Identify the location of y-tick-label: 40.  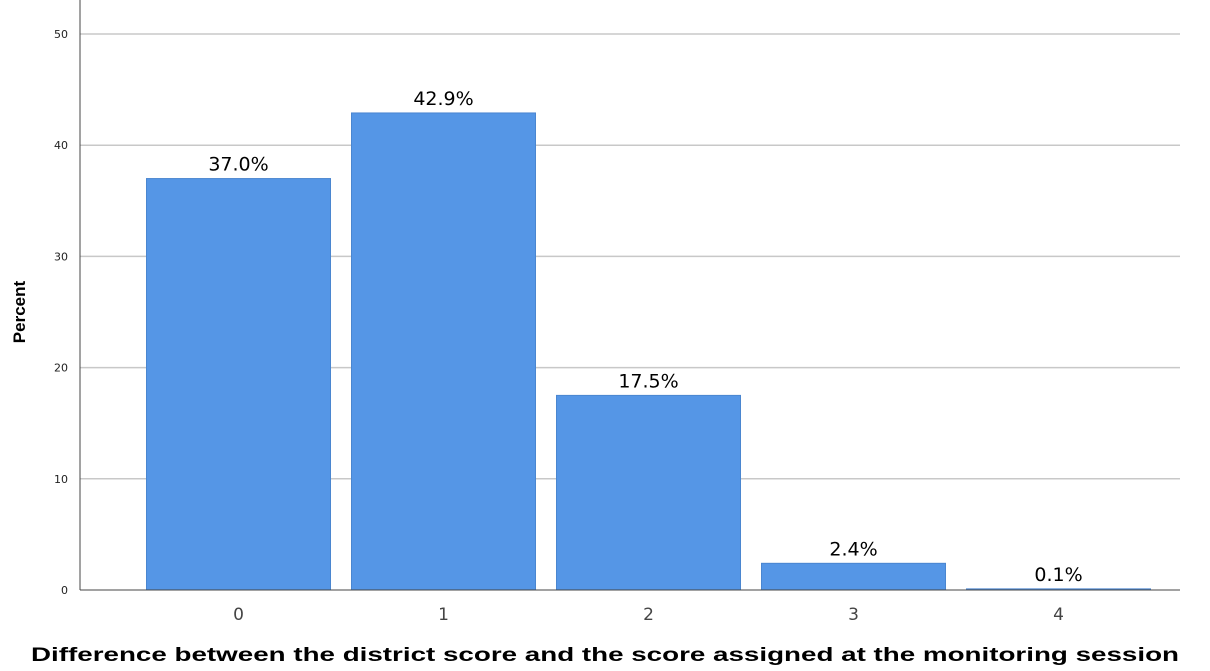
(61, 145).